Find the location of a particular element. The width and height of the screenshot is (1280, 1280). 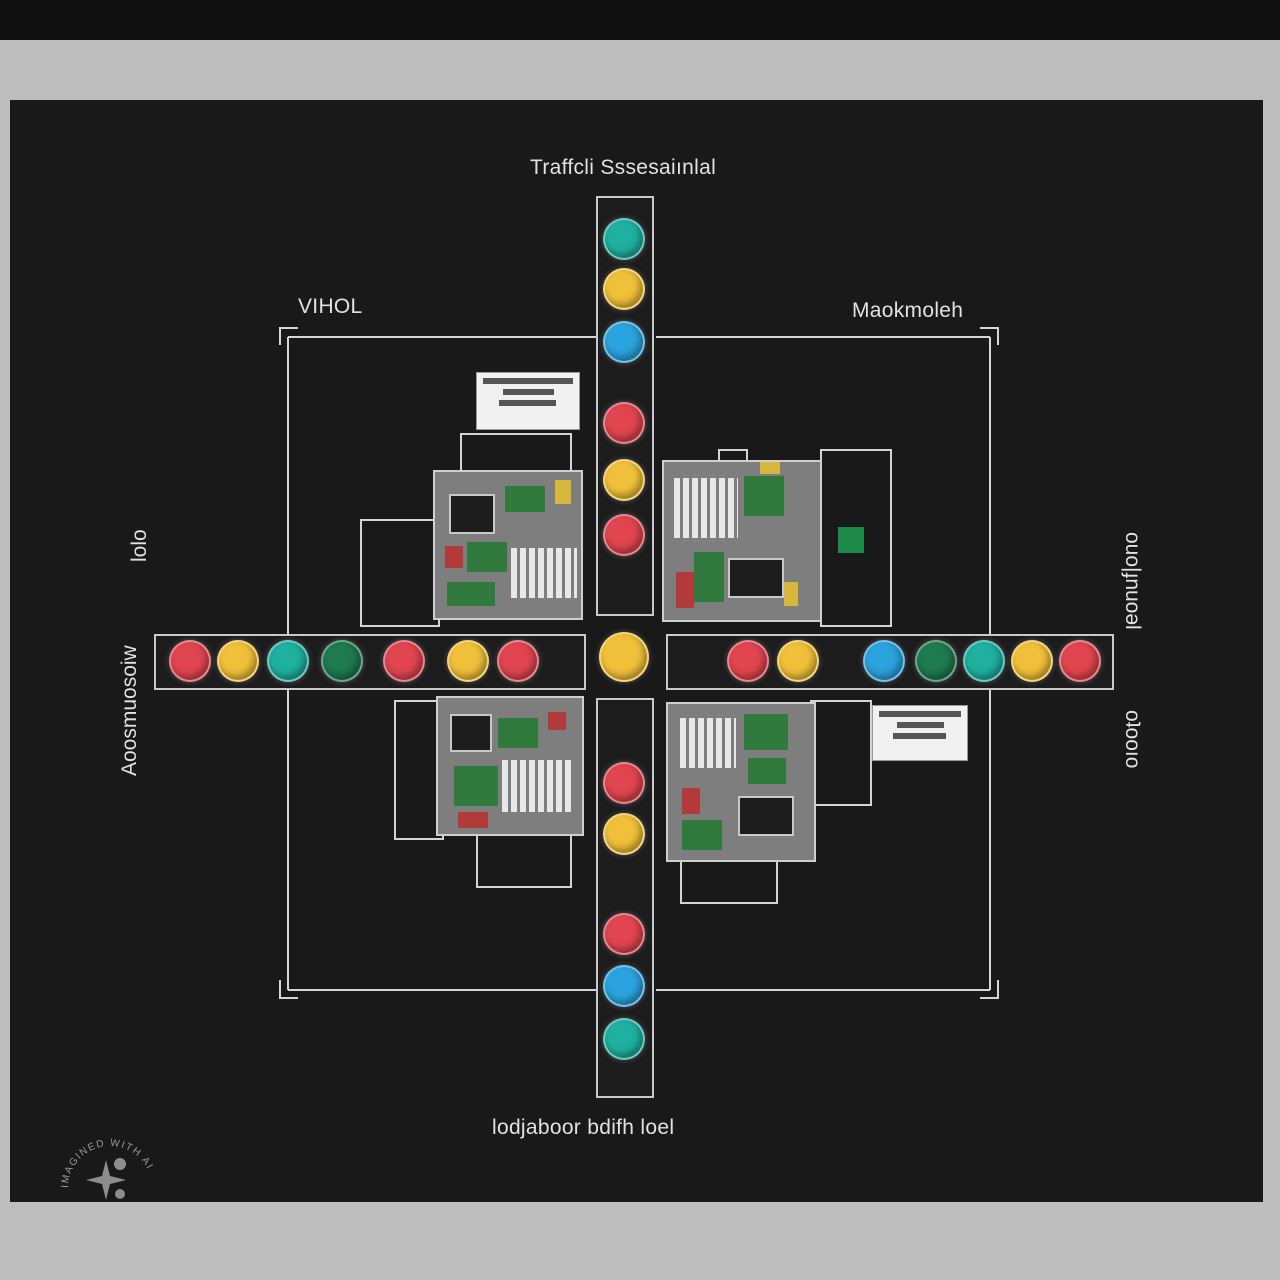

top-bar is located at coordinates (640, 20).